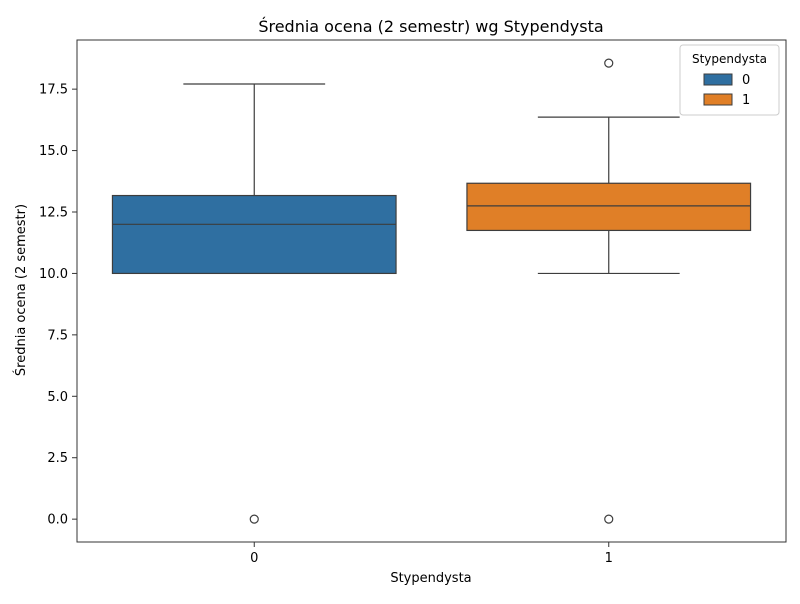 This screenshot has width=800, height=604. Describe the element at coordinates (57, 397) in the screenshot. I see `y-tick-label: 5.0` at that location.